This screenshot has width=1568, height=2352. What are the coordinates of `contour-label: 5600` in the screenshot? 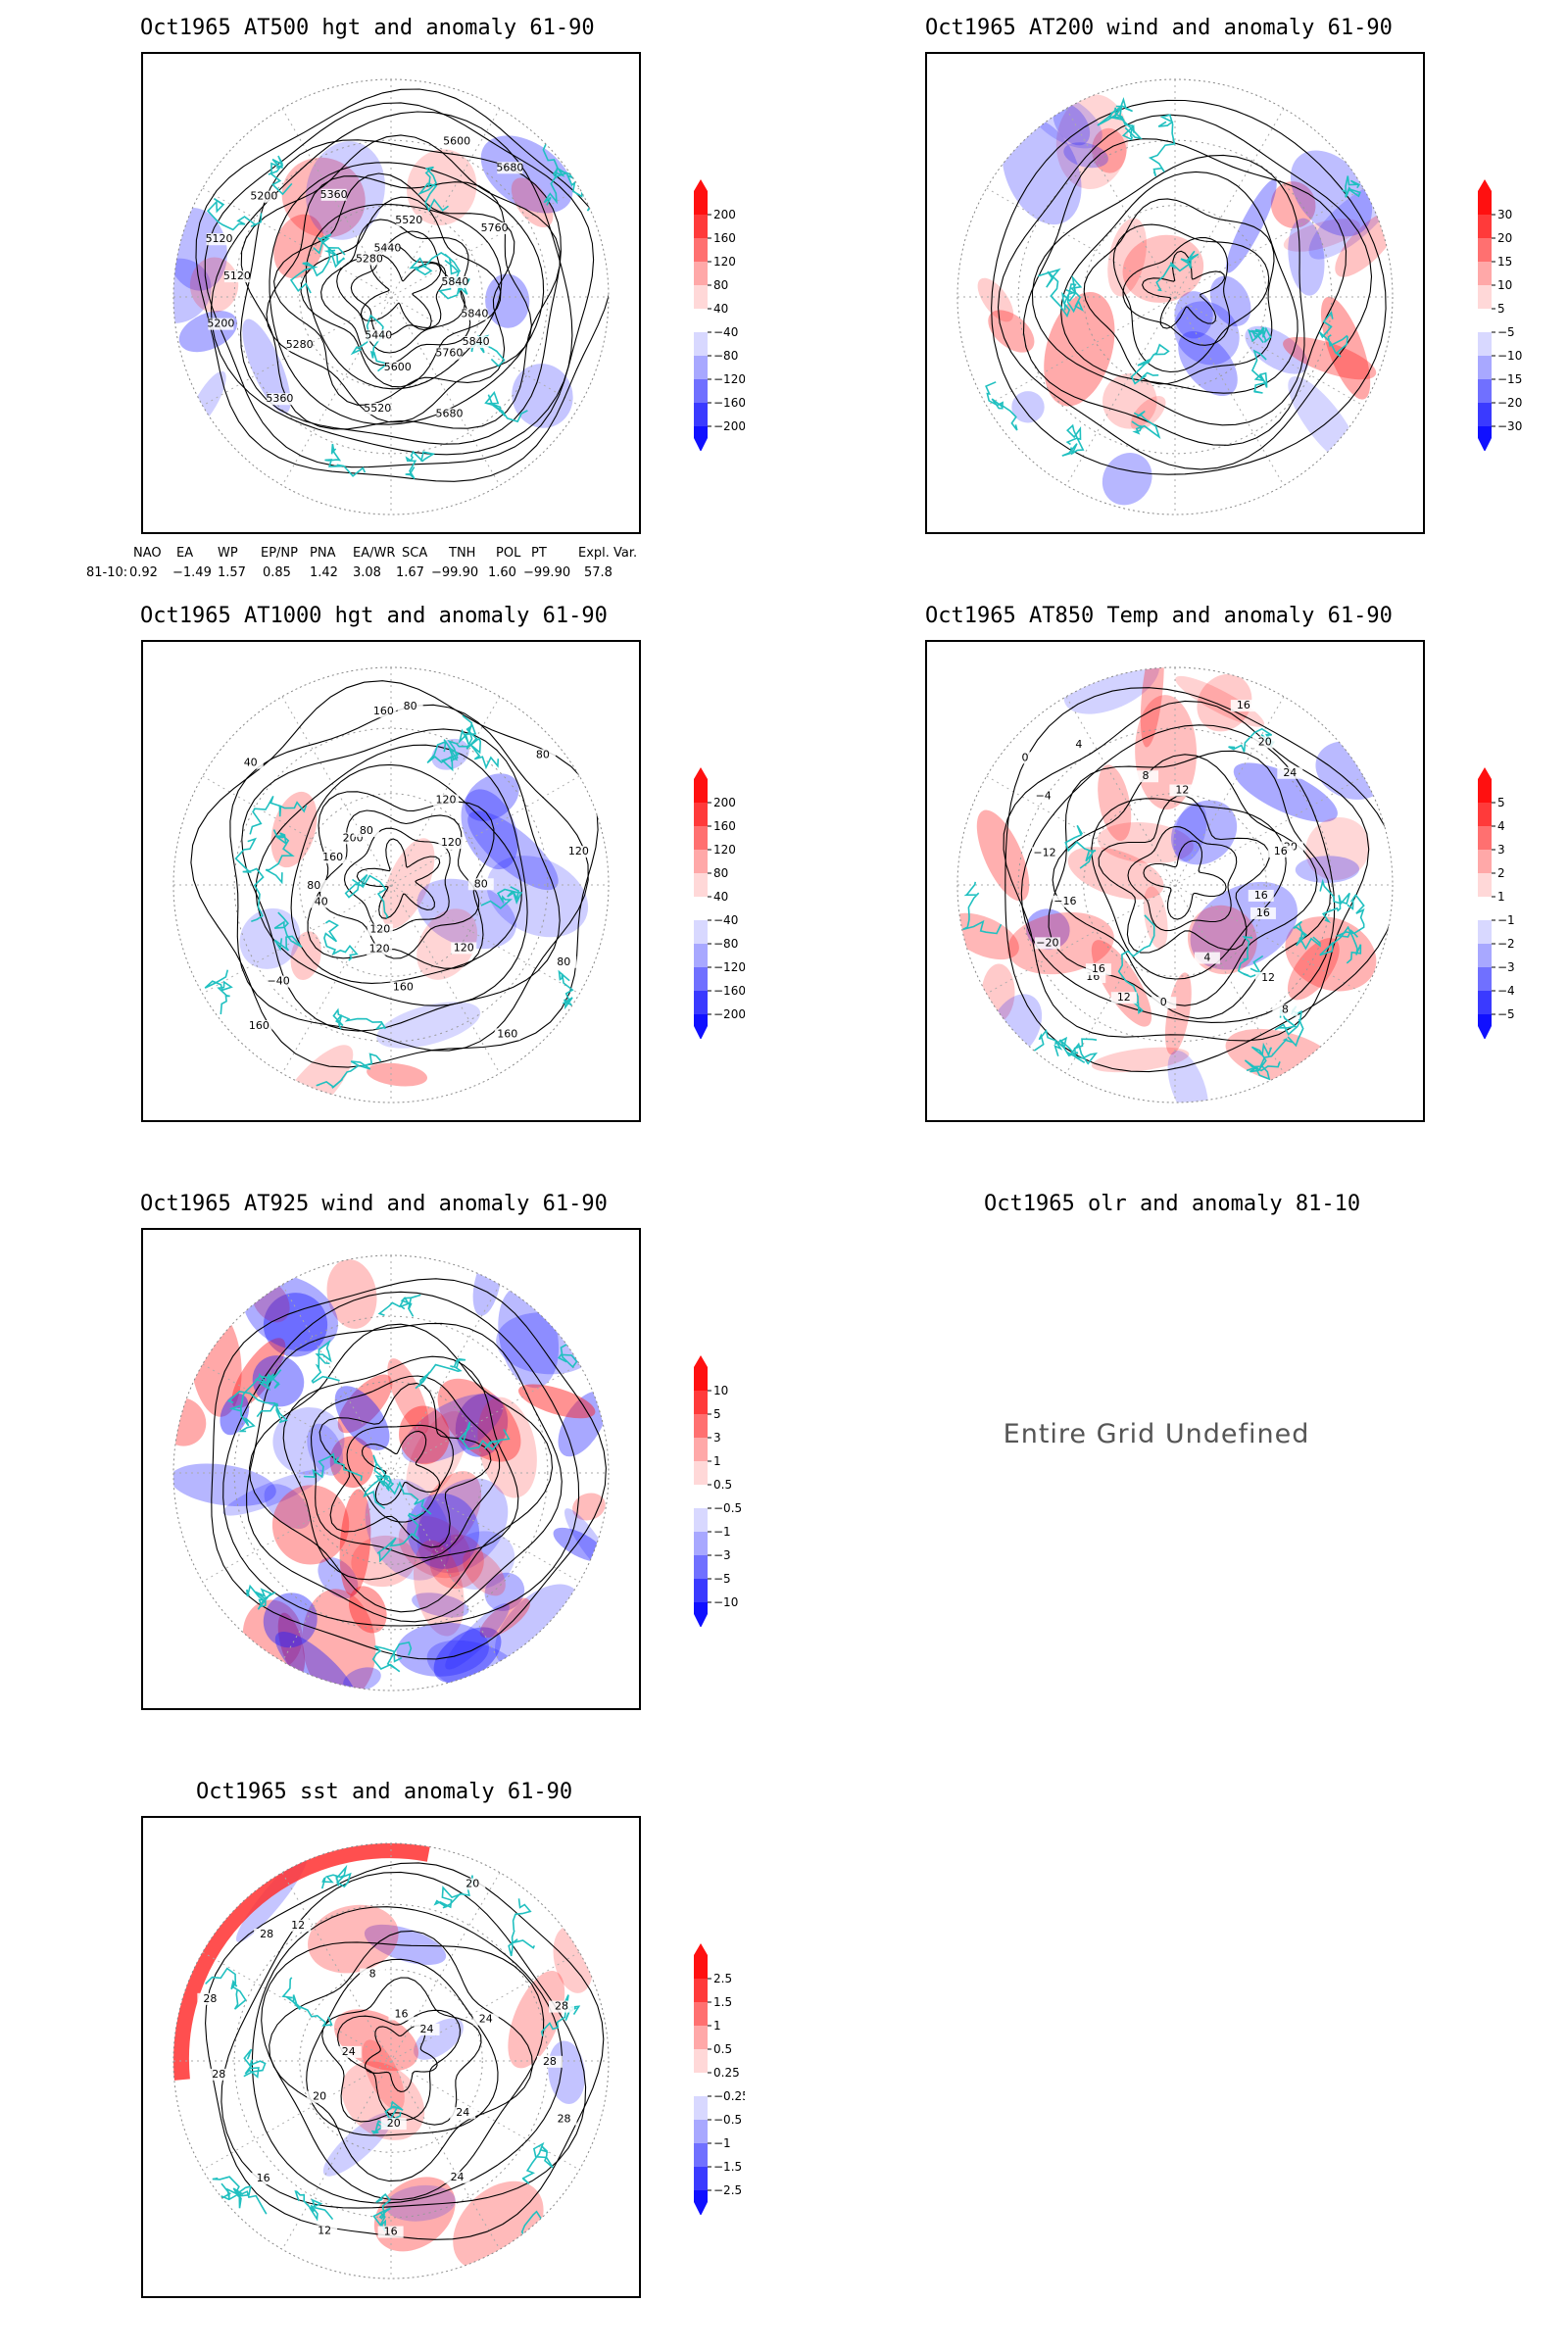 It's located at (456, 141).